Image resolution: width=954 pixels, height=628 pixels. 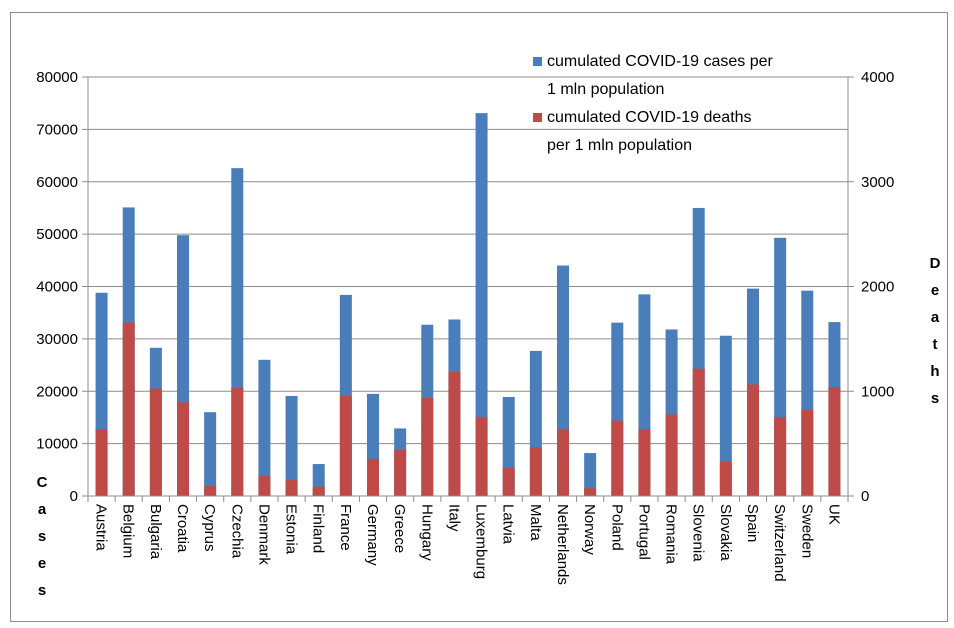 I want to click on x-tick-label: Czechia, so click(x=236, y=531).